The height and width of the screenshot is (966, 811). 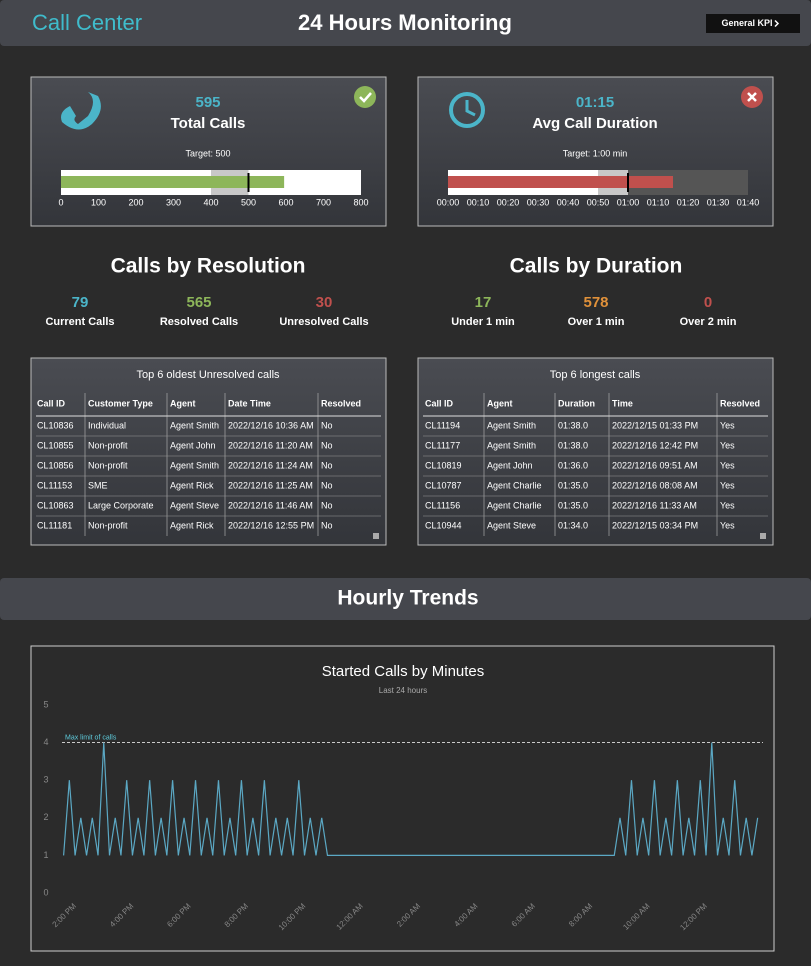 What do you see at coordinates (45, 742) in the screenshot?
I see `y-tick-label: 4` at bounding box center [45, 742].